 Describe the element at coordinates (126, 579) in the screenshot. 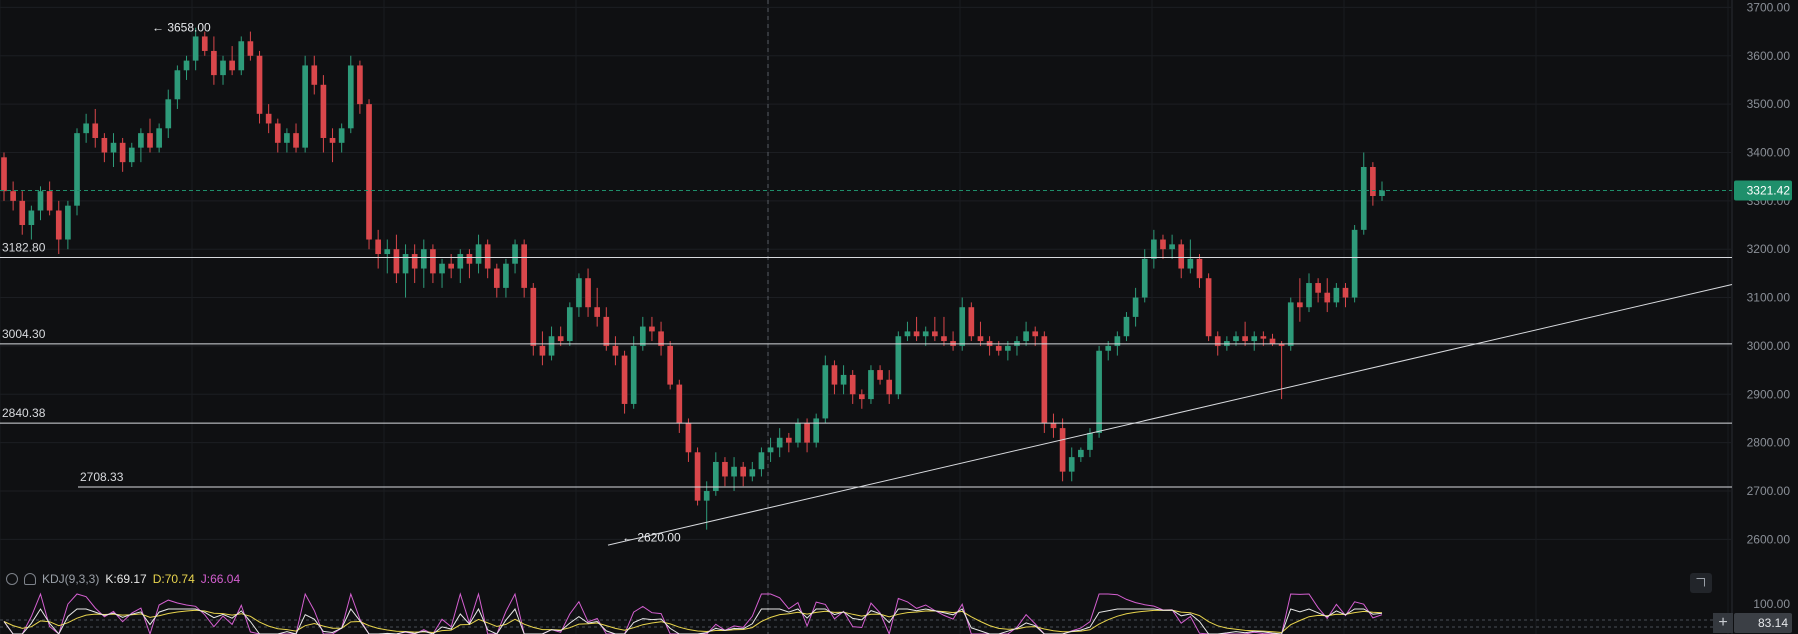

I see `indicator-k-value: K:69.17` at that location.